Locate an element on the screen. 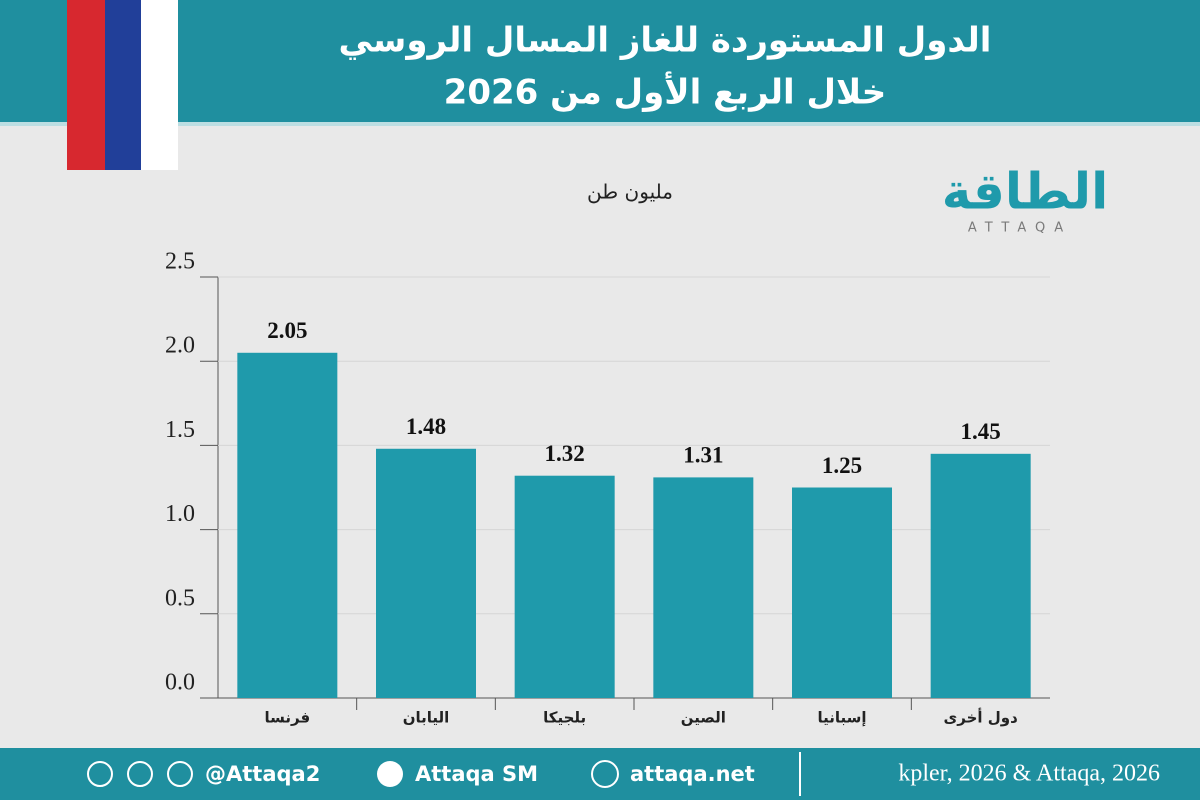 This screenshot has width=1200, height=800. value-label: 1.31 is located at coordinates (703, 455).